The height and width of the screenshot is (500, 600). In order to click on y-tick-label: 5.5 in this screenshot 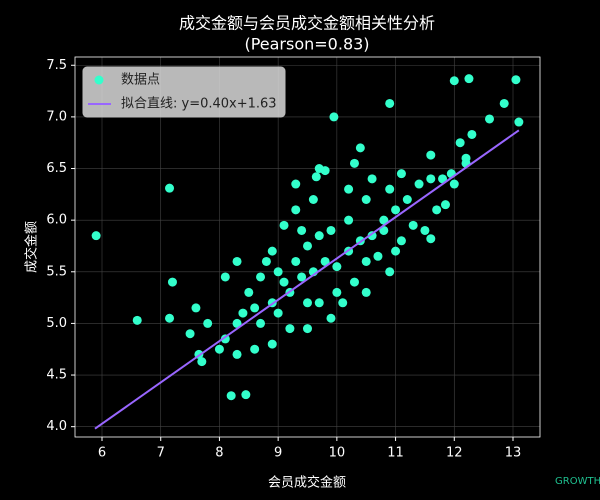, I will do `click(56, 271)`.